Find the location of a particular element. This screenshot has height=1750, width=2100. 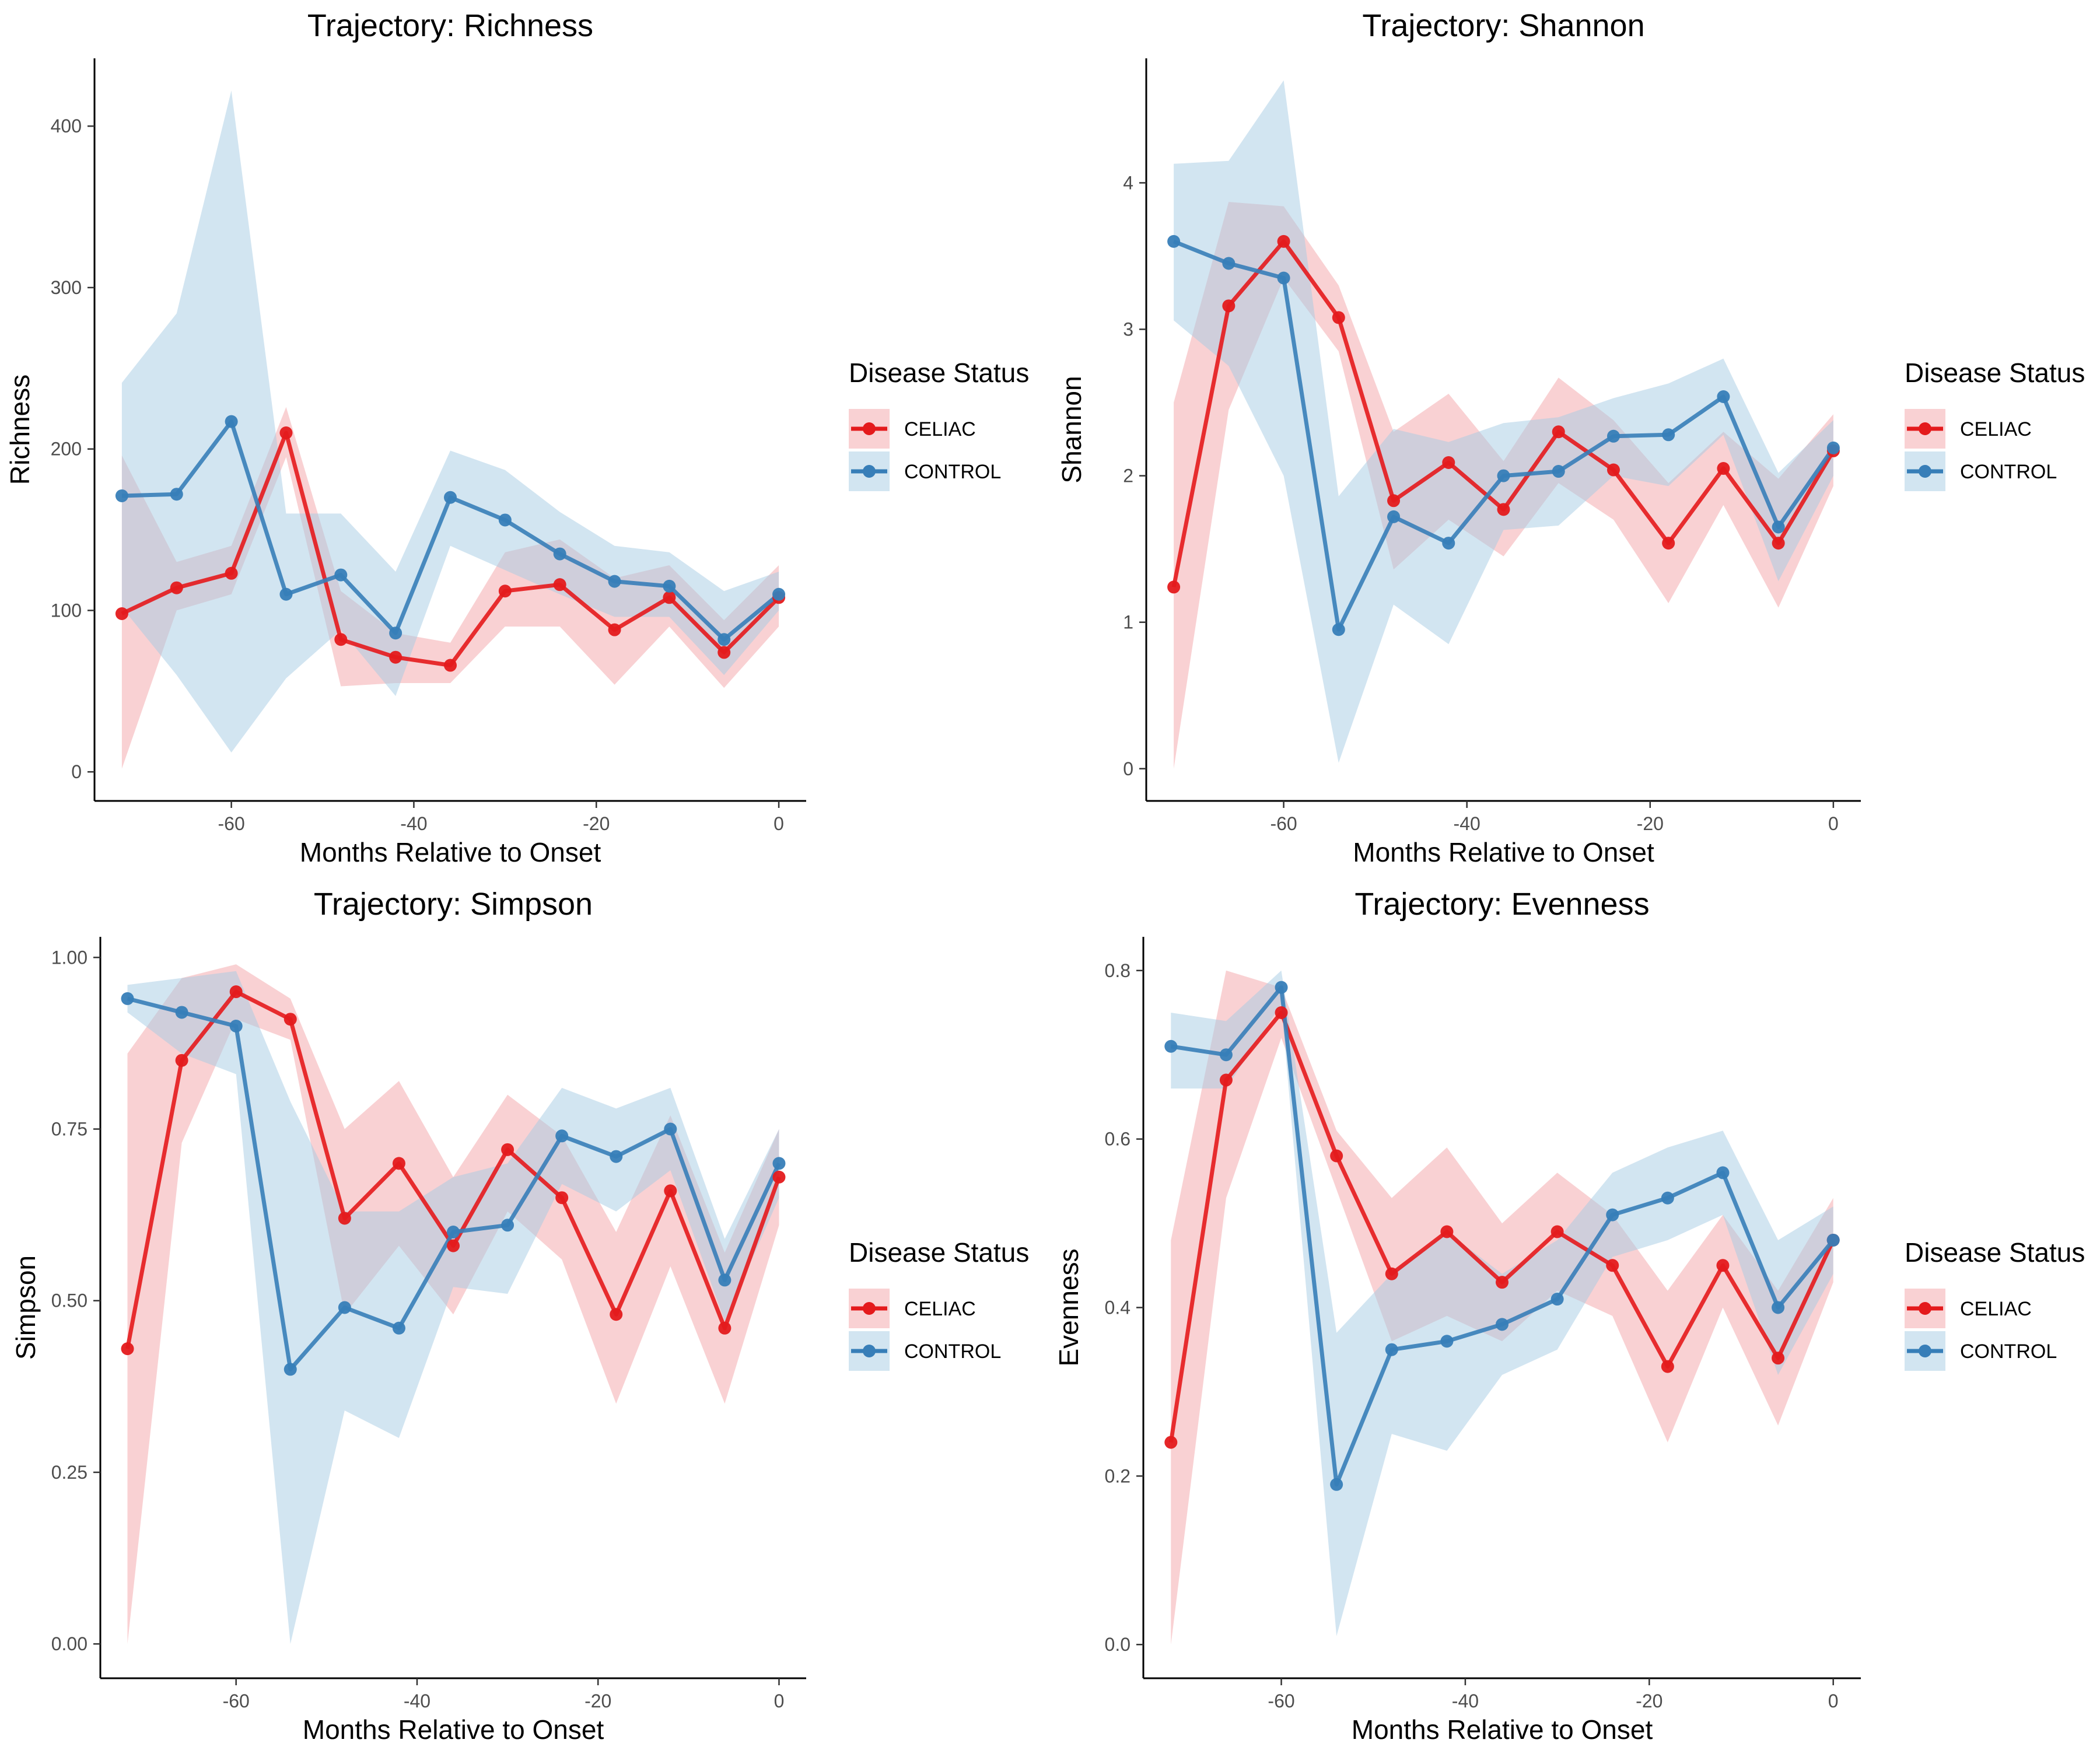

y-tick-label: 0.6 is located at coordinates (1117, 1139).